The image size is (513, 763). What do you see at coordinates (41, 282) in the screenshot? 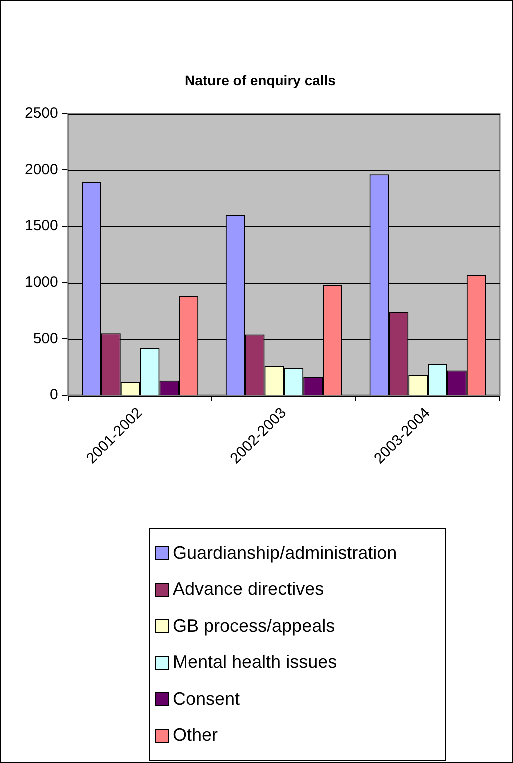
I see `y-tick-label: 1000` at bounding box center [41, 282].